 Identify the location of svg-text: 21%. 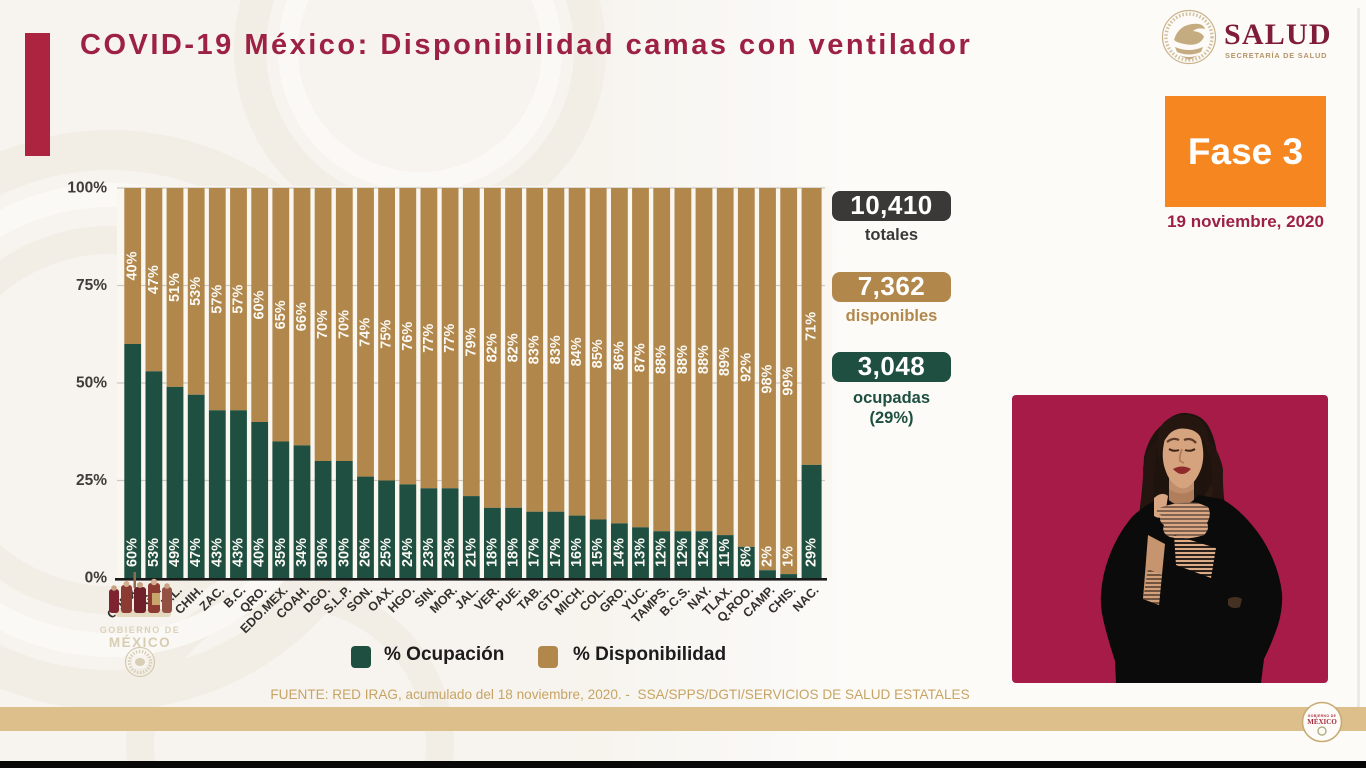
(471, 552).